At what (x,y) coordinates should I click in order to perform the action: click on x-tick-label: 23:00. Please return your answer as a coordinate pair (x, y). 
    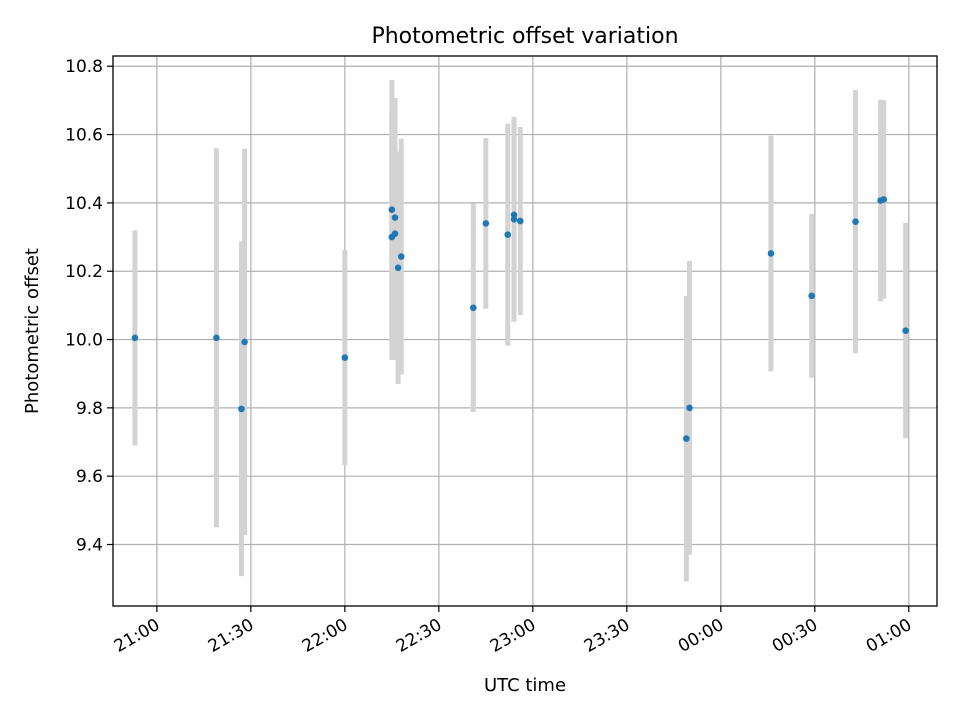
    Looking at the image, I should click on (513, 636).